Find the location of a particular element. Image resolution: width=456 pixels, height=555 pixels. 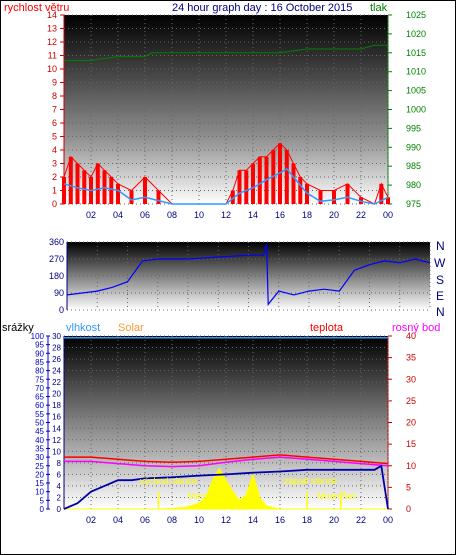

direction-tick-label: 180 is located at coordinates (56, 276).